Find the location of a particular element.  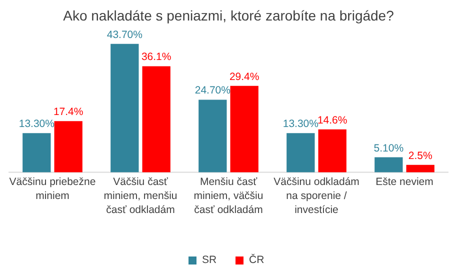

x-tick-label: Menšiu časť miniem, väčšiu časť odkladám is located at coordinates (229, 196).